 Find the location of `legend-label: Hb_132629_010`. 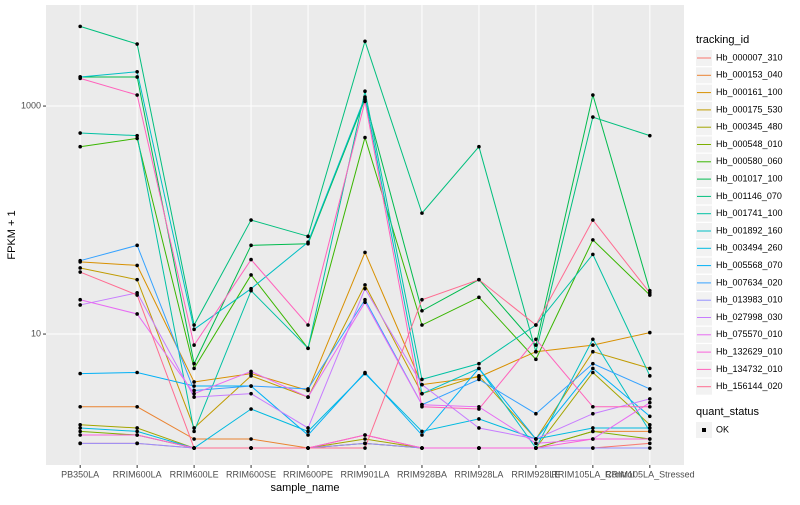

legend-label: Hb_132629_010 is located at coordinates (749, 351).